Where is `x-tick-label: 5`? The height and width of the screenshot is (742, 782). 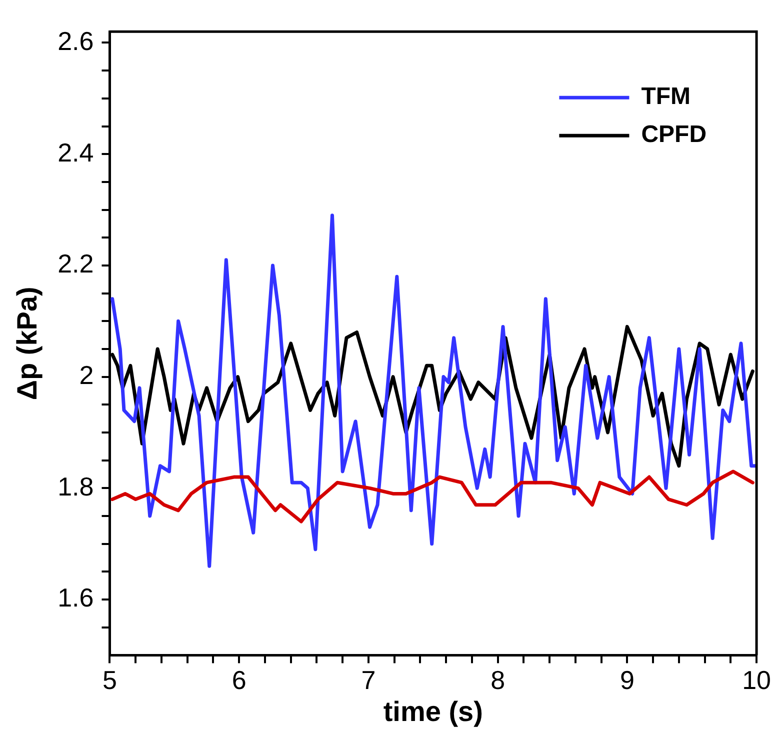
x-tick-label: 5 is located at coordinates (109, 679).